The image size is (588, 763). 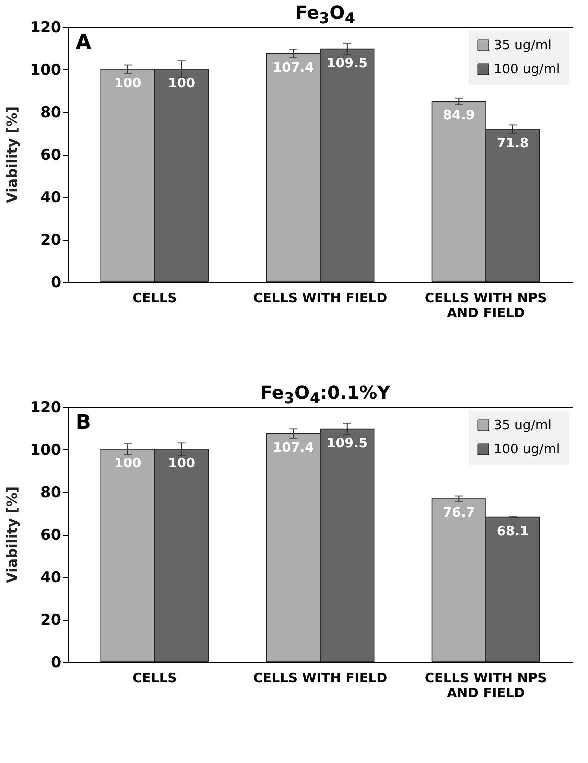 What do you see at coordinates (84, 42) in the screenshot?
I see `annotation: A` at bounding box center [84, 42].